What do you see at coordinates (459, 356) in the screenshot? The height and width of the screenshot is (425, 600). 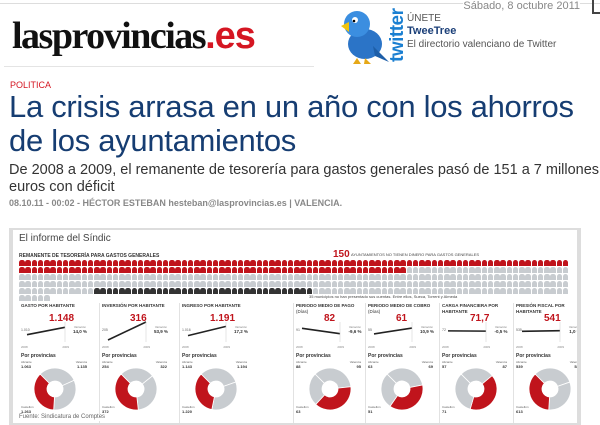 I see `provinces-label: Por provincias` at bounding box center [459, 356].